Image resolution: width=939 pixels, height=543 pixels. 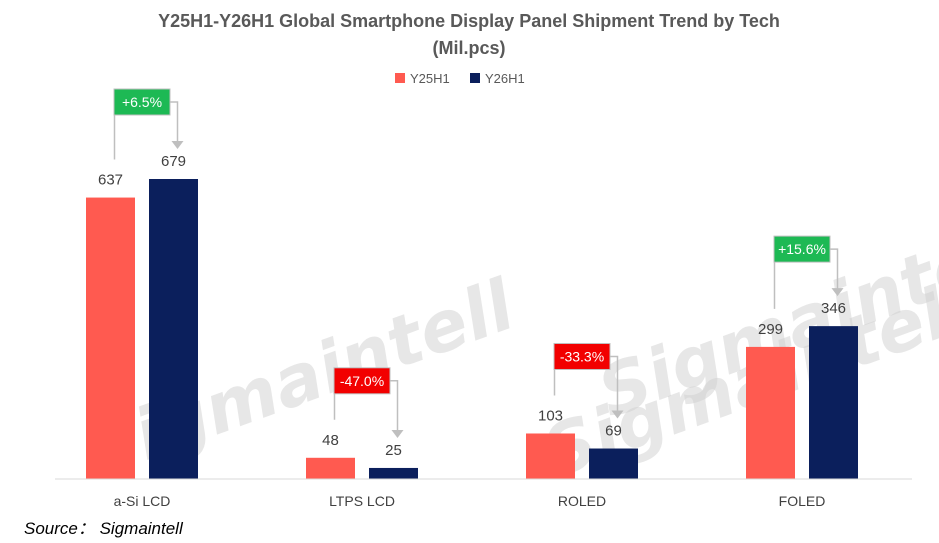 I want to click on data-label: 299, so click(x=770, y=329).